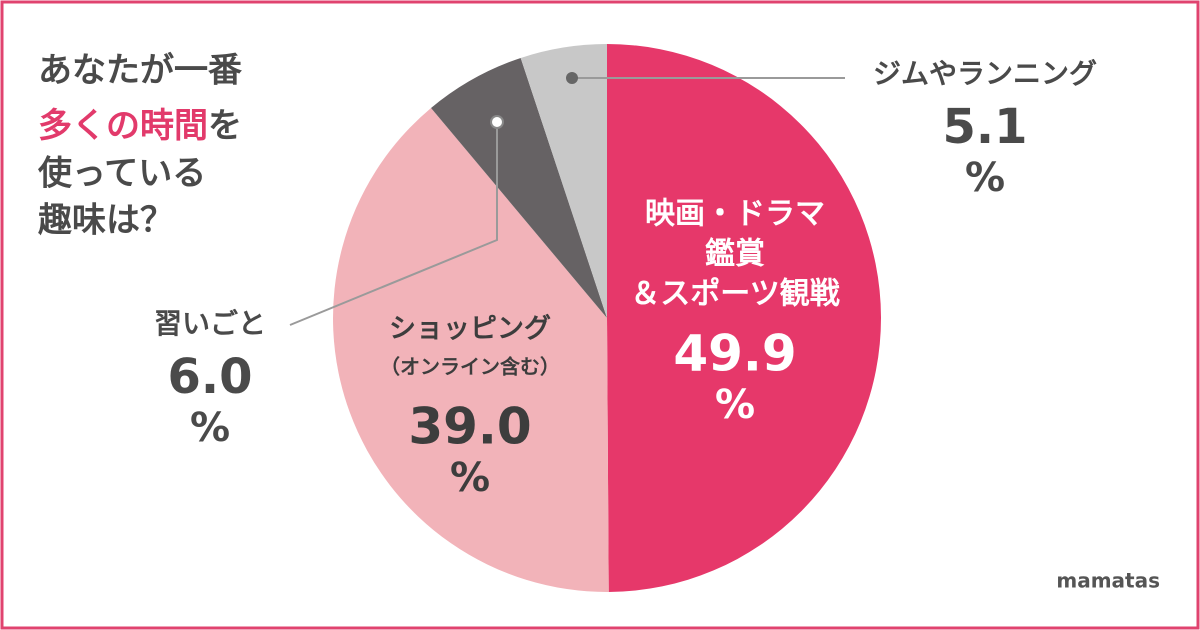  I want to click on title-line: 趣味は？, so click(106, 221).